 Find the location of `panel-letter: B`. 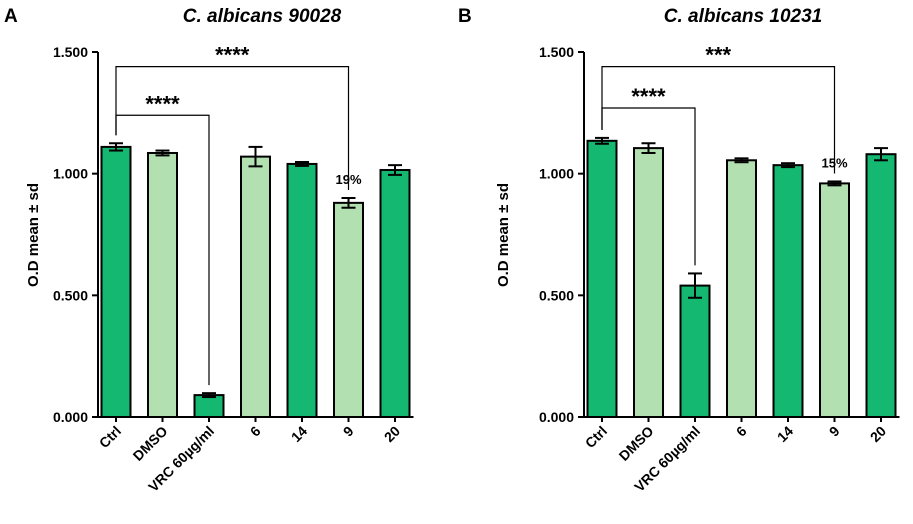

panel-letter: B is located at coordinates (465, 16).